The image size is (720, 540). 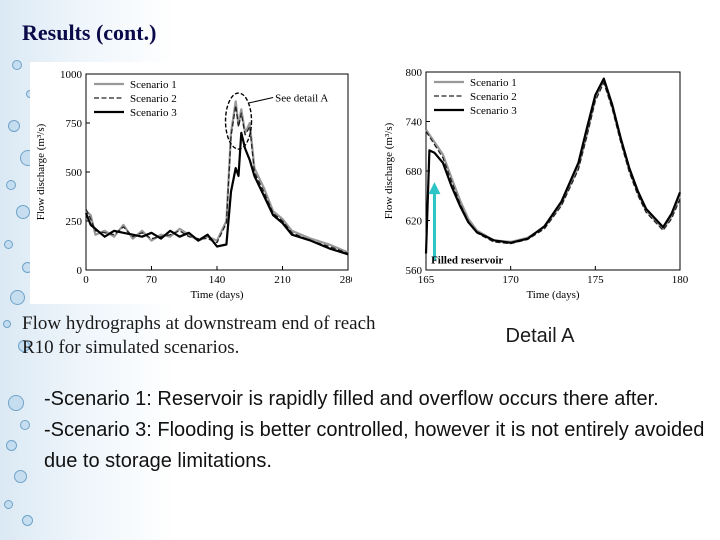 What do you see at coordinates (261, 100) in the screenshot?
I see `annotation-leader-line` at bounding box center [261, 100].